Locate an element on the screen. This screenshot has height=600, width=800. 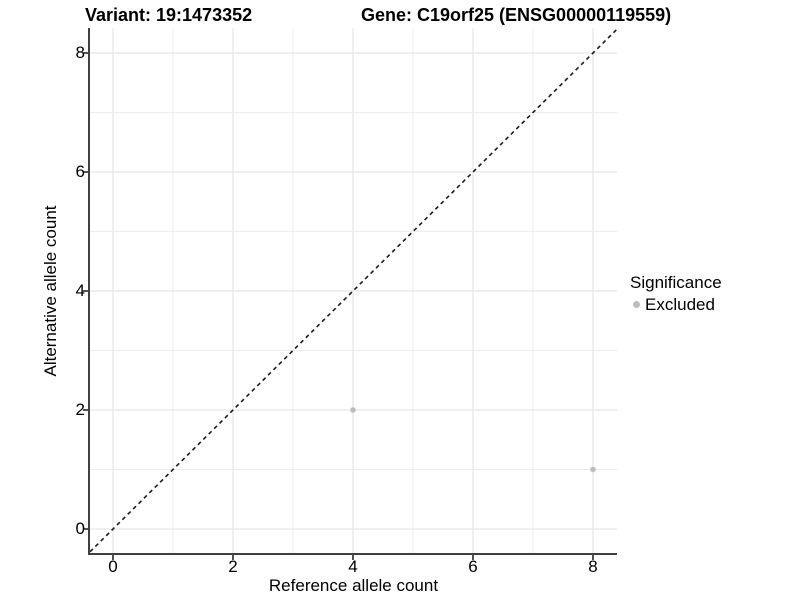
x-axis-title: Reference allele count is located at coordinates (353, 585).